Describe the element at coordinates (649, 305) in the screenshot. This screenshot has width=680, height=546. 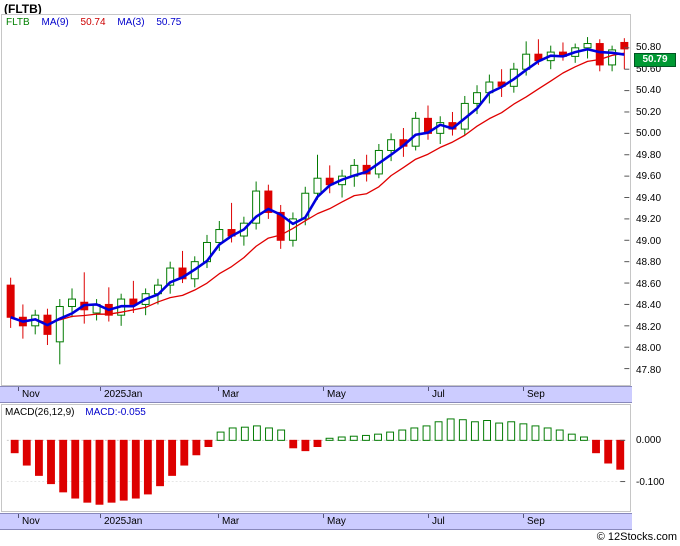
I see `price-axis-label: 48.40` at that location.